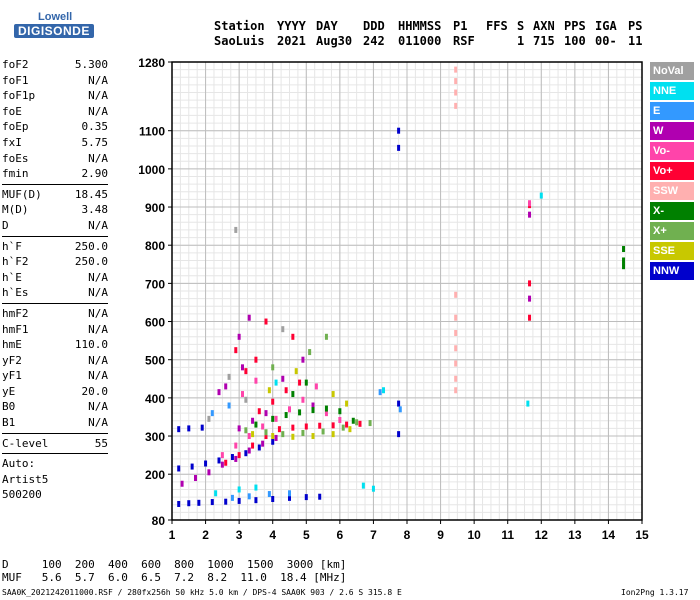 This screenshot has height=600, width=700. I want to click on header-day-value: Aug30, so click(334, 41).